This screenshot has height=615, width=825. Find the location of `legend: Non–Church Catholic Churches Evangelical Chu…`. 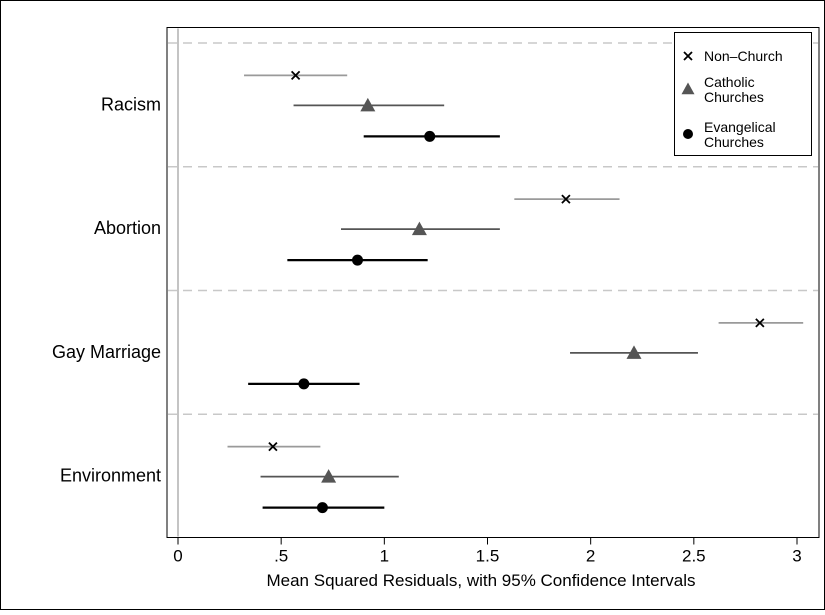

legend: Non–Church Catholic Churches Evangelical Chu… is located at coordinates (743, 94).